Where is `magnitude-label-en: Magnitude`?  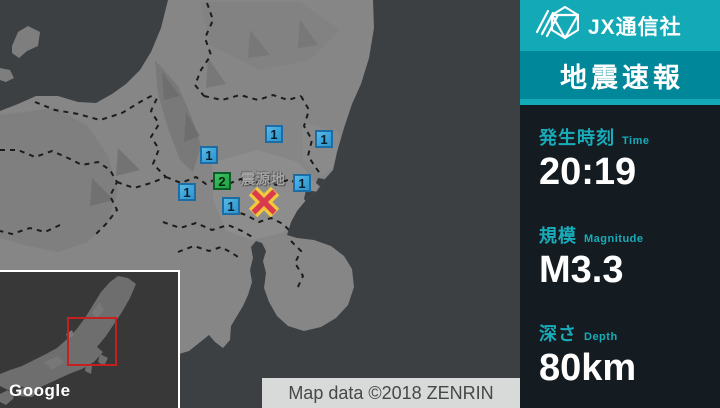
magnitude-label-en: Magnitude is located at coordinates (614, 238).